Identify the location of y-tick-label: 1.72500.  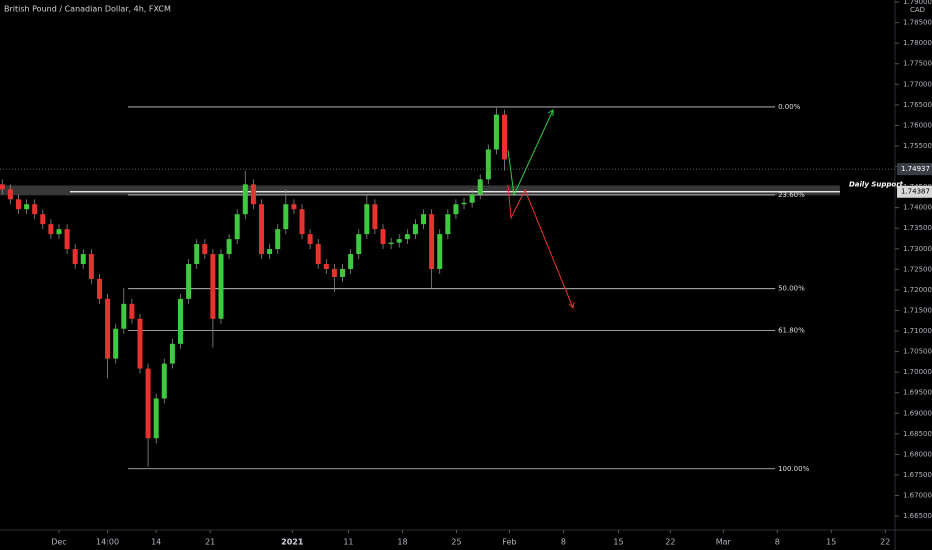
(917, 269).